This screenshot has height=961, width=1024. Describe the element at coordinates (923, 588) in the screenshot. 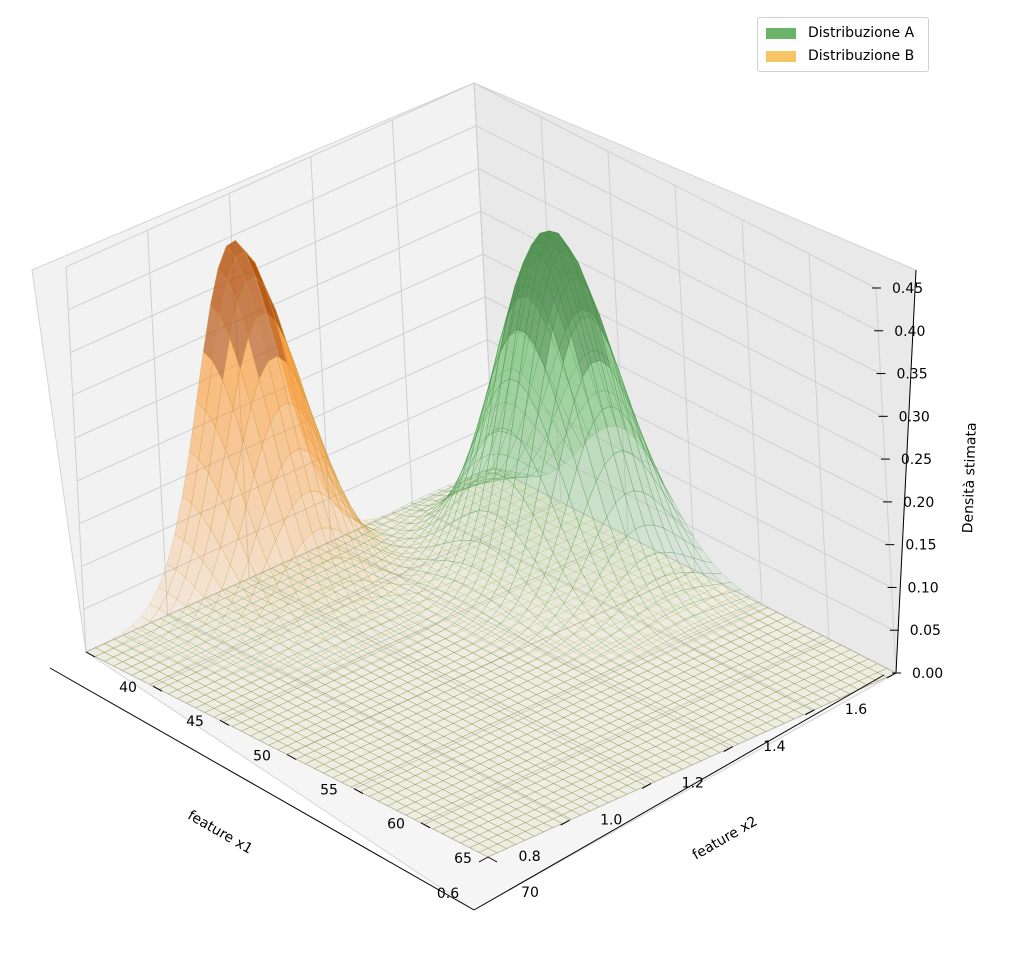

I see `z-tick-label: 0.10` at that location.